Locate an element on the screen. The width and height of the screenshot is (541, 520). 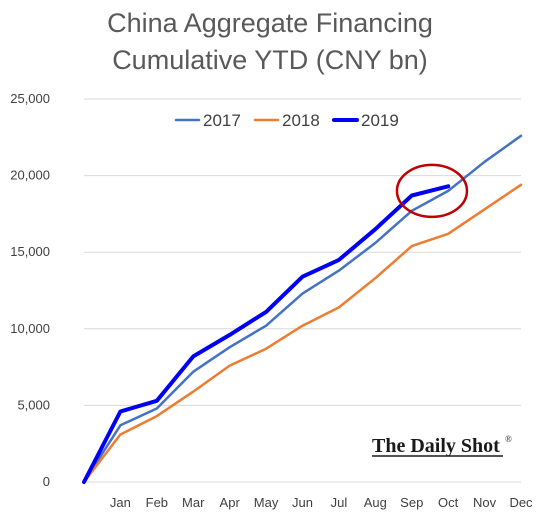
y-tick-label-20000: 20,000 is located at coordinates (30, 175).